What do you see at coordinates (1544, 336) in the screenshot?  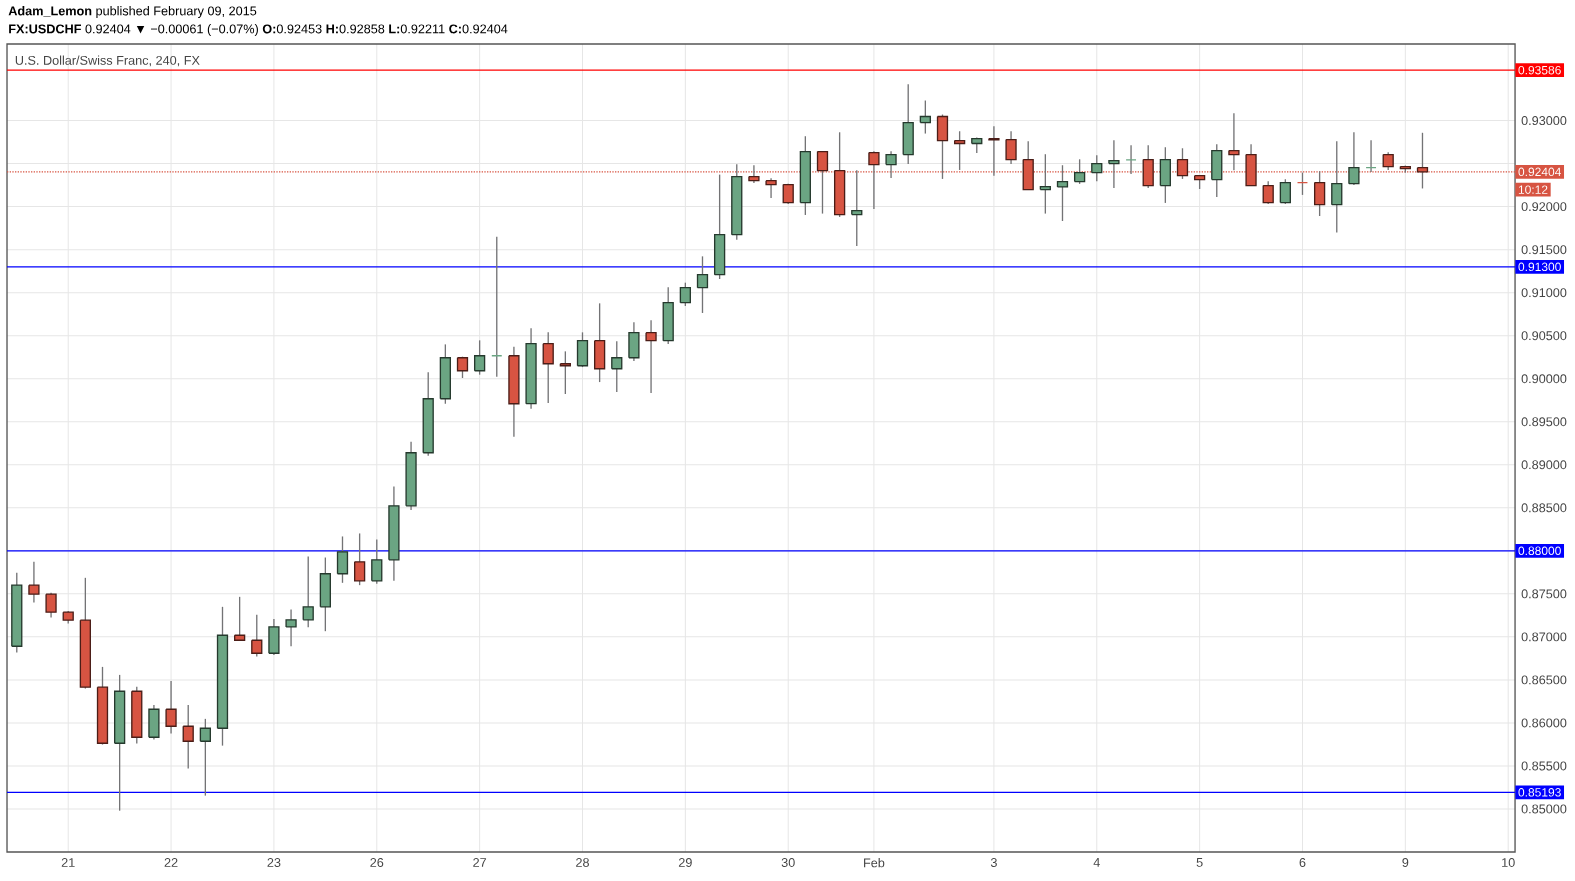 I see `y-tick-label: 0.90500` at bounding box center [1544, 336].